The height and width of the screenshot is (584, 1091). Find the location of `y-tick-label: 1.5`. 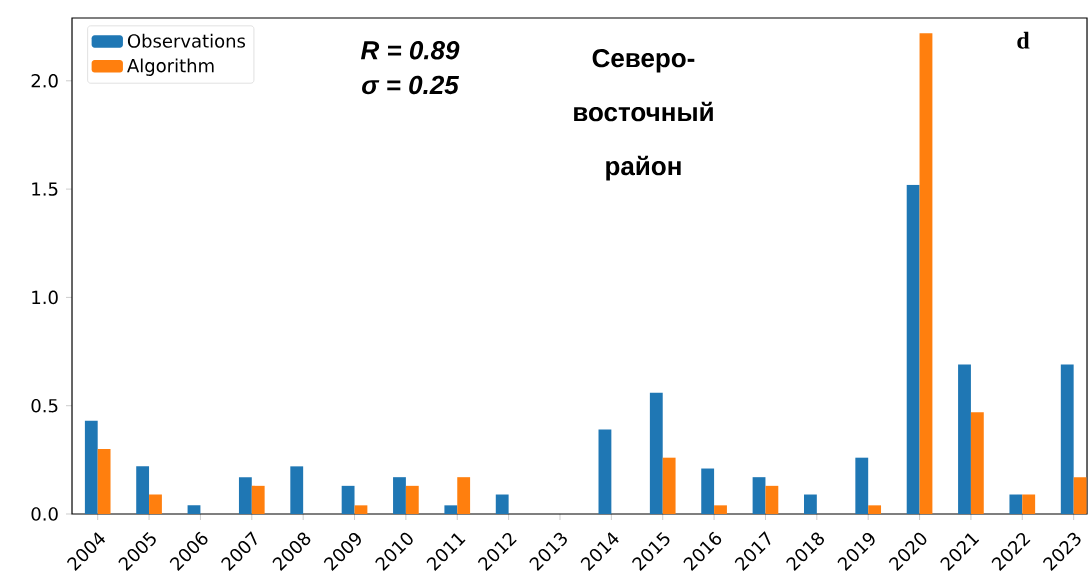

y-tick-label: 1.5 is located at coordinates (45, 189).